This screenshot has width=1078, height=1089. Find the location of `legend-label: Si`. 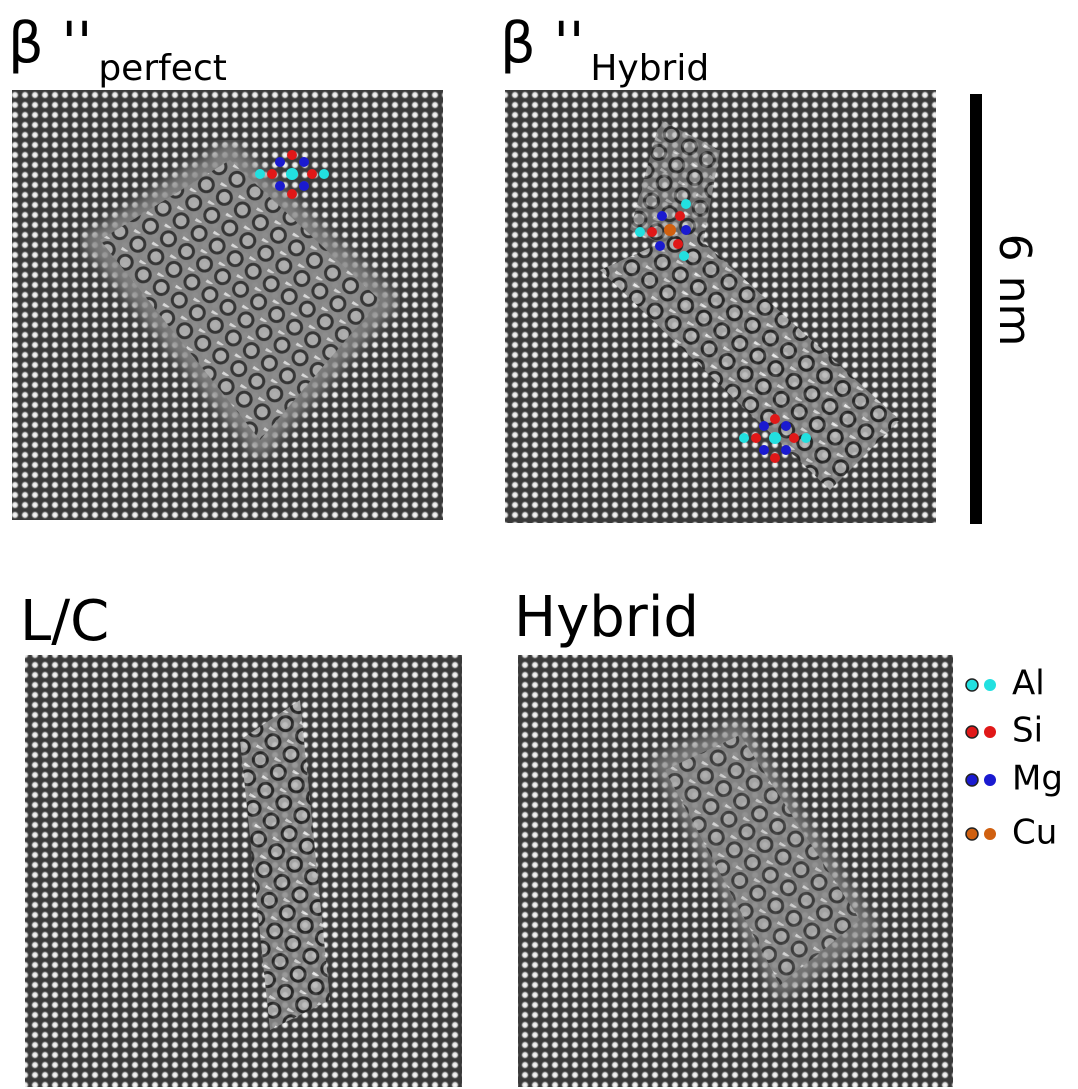

legend-label: Si is located at coordinates (1027, 731).